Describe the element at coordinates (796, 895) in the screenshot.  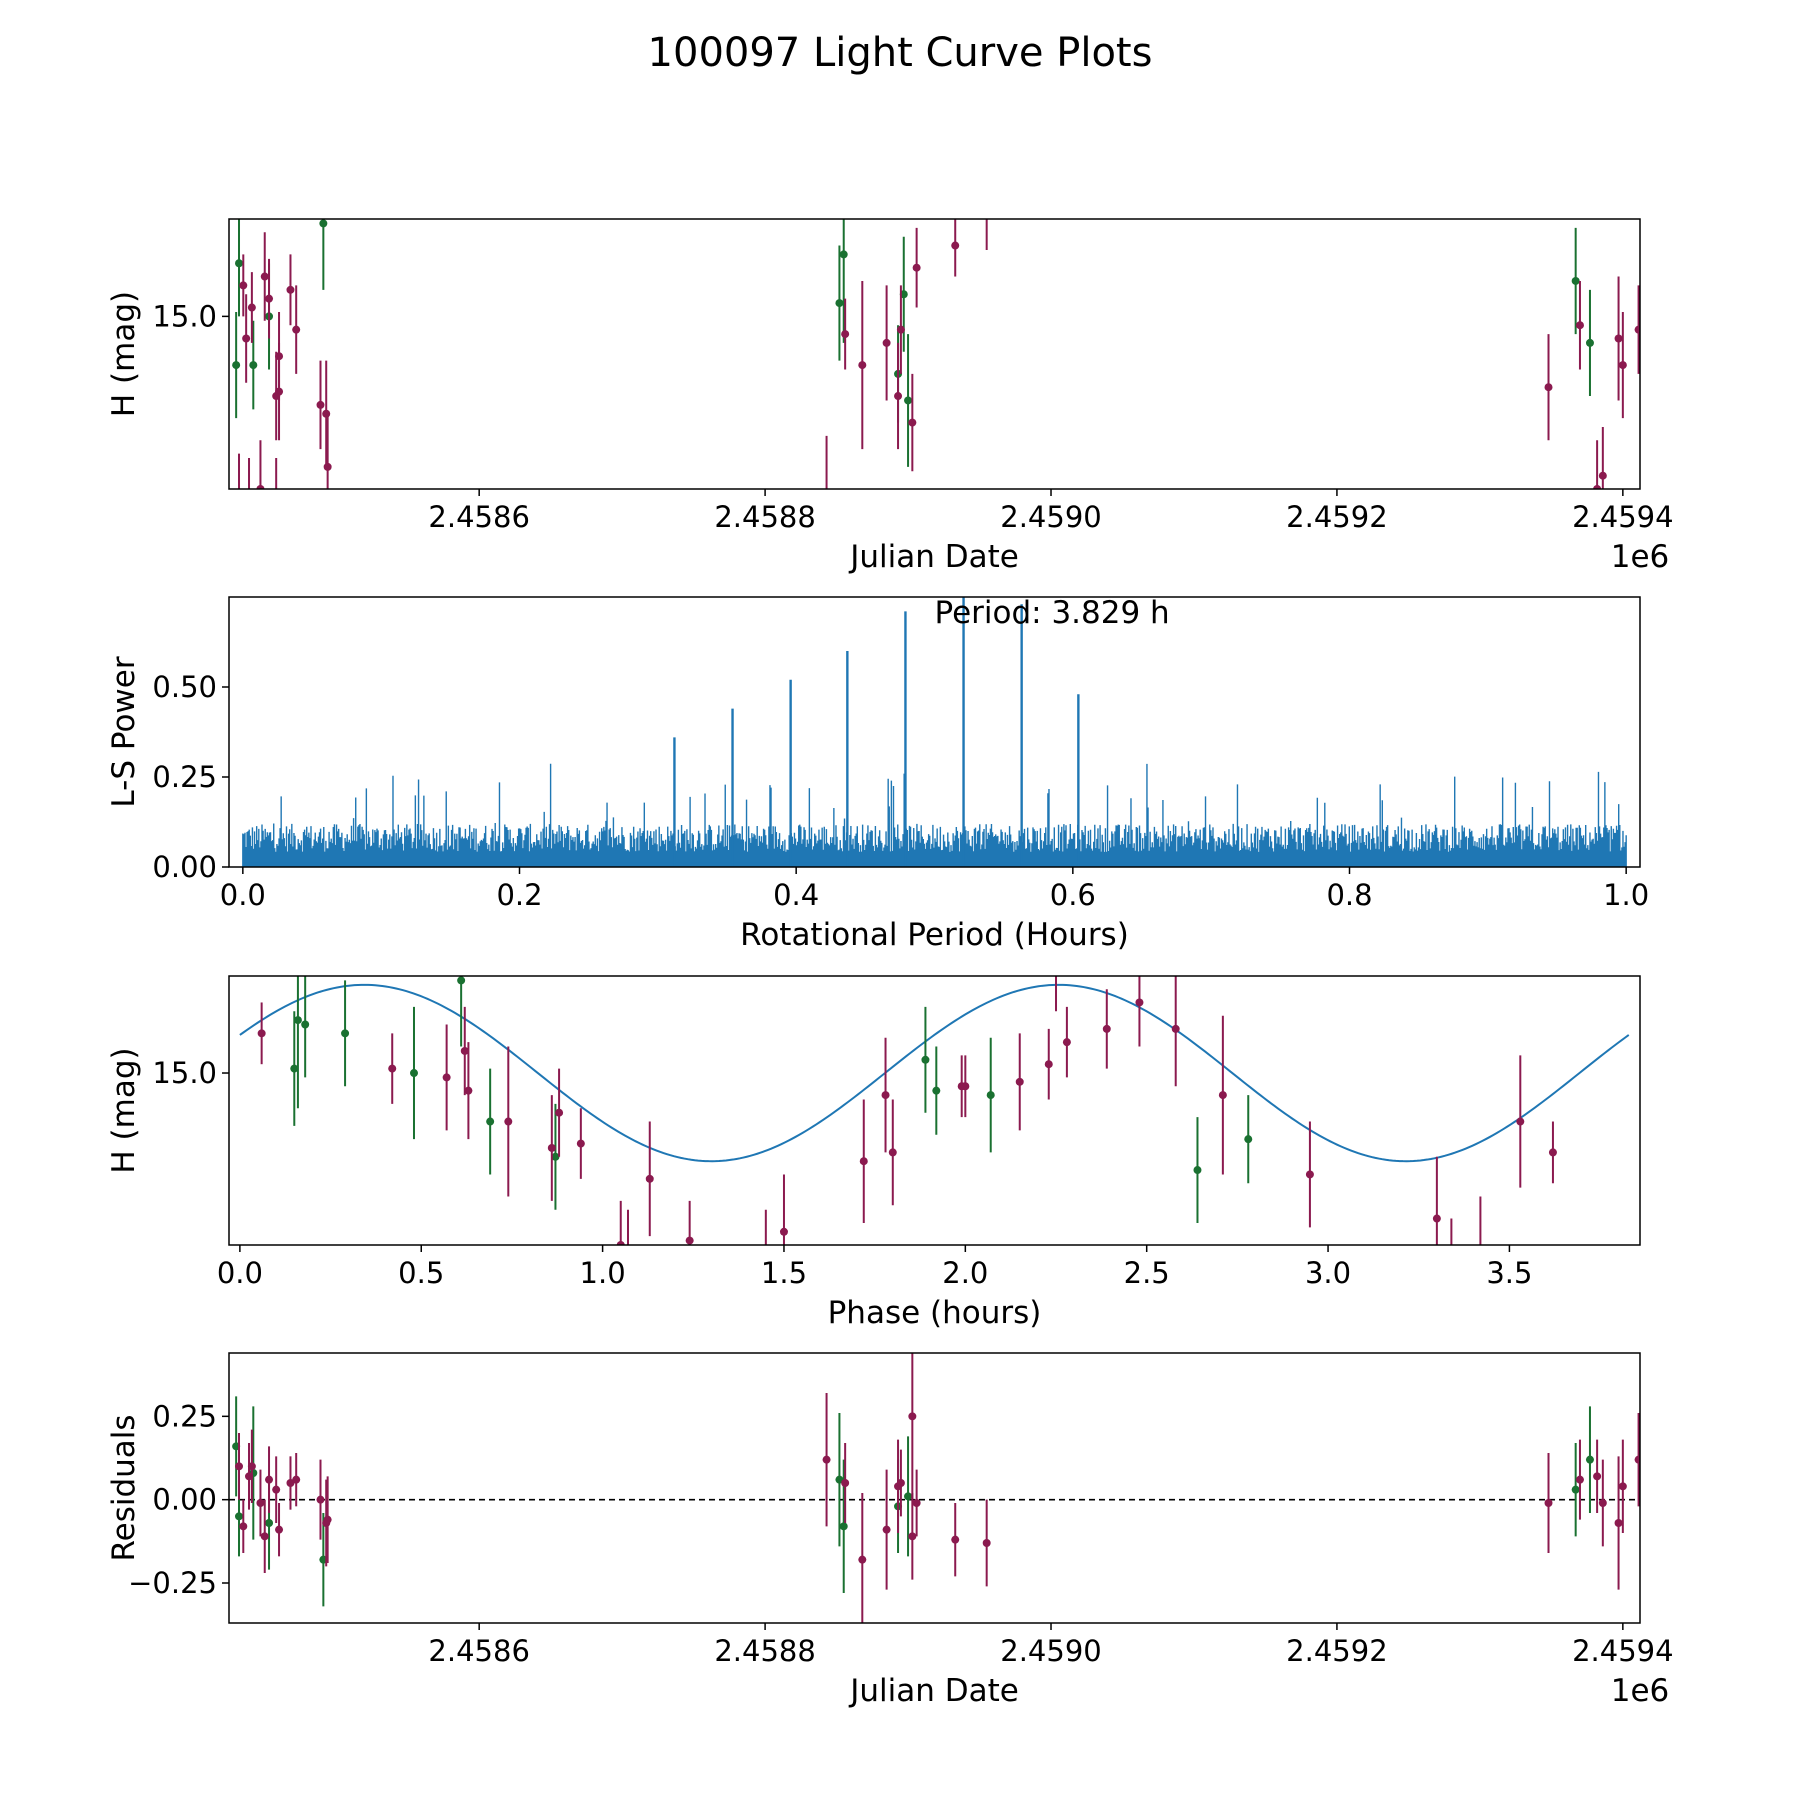
I see `x-tick-label: 0.4` at that location.